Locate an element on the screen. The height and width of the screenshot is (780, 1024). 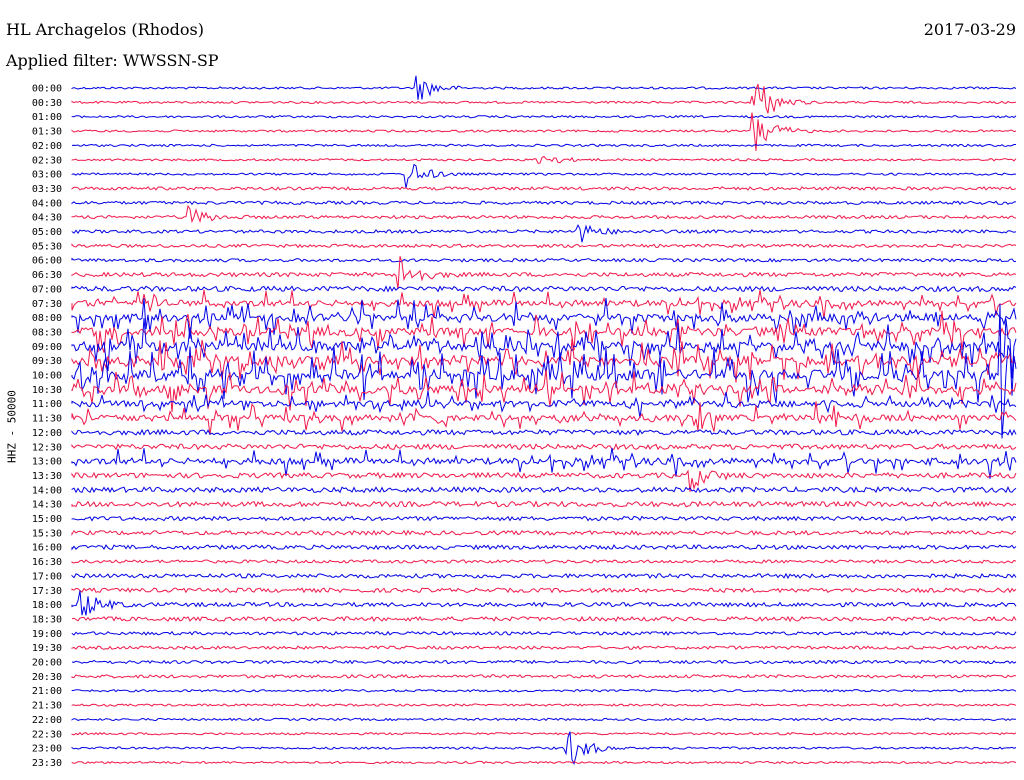
row-label-0200: 02:00 is located at coordinates (47, 146).